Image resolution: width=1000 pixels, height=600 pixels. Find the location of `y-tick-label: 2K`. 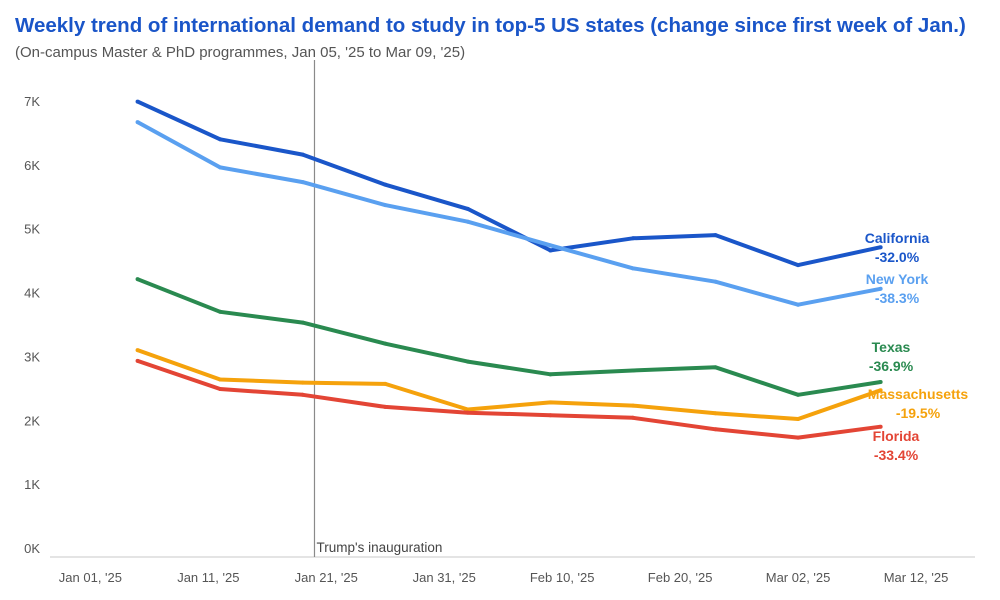

y-tick-label: 2K is located at coordinates (32, 420).